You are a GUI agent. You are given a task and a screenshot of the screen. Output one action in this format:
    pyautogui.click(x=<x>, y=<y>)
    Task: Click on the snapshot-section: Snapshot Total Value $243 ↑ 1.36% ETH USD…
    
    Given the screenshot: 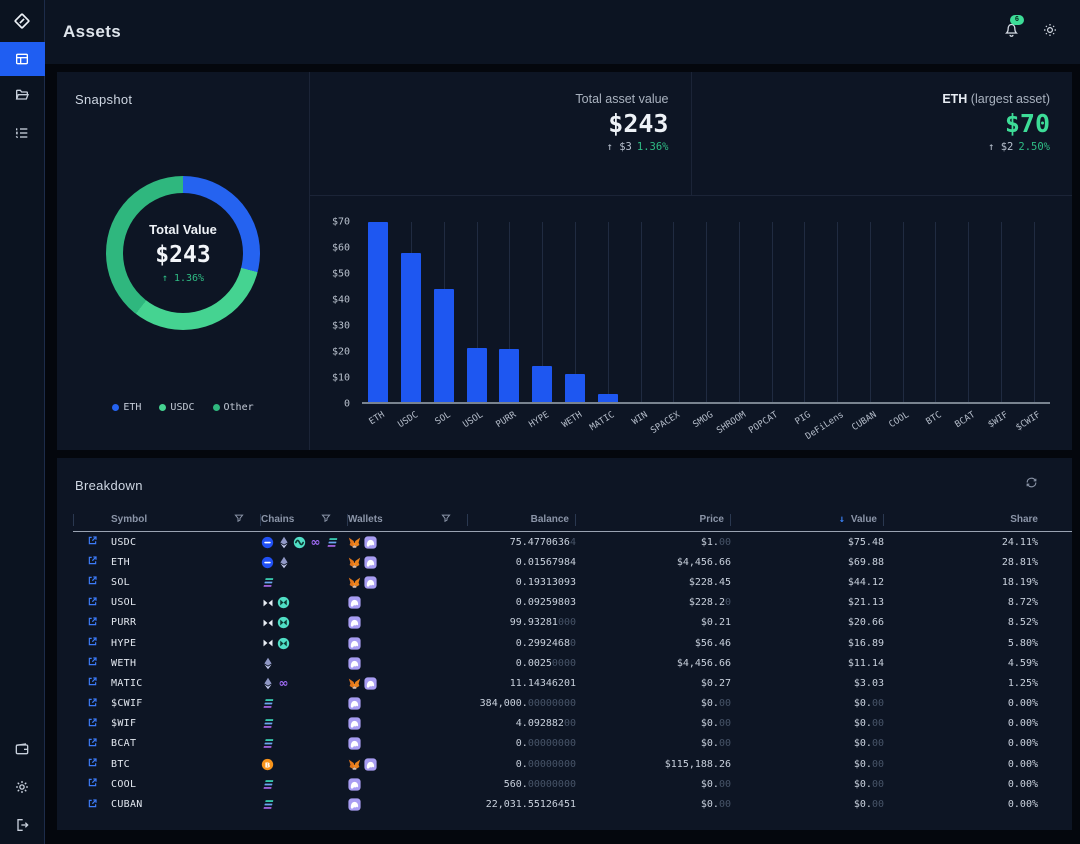 What is the action you would take?
    pyautogui.click(x=183, y=261)
    